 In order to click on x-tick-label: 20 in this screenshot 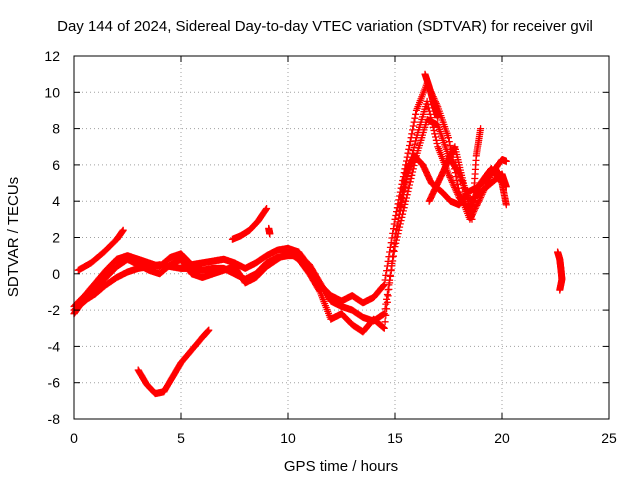, I will do `click(502, 438)`.